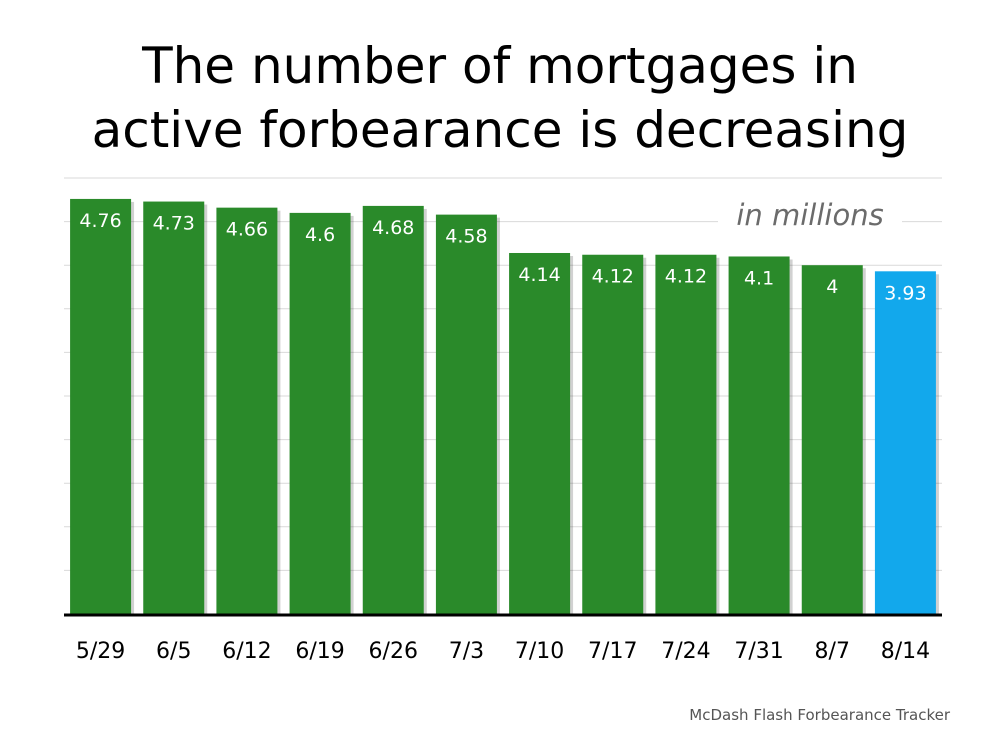  I want to click on data-label: 4.66, so click(247, 230).